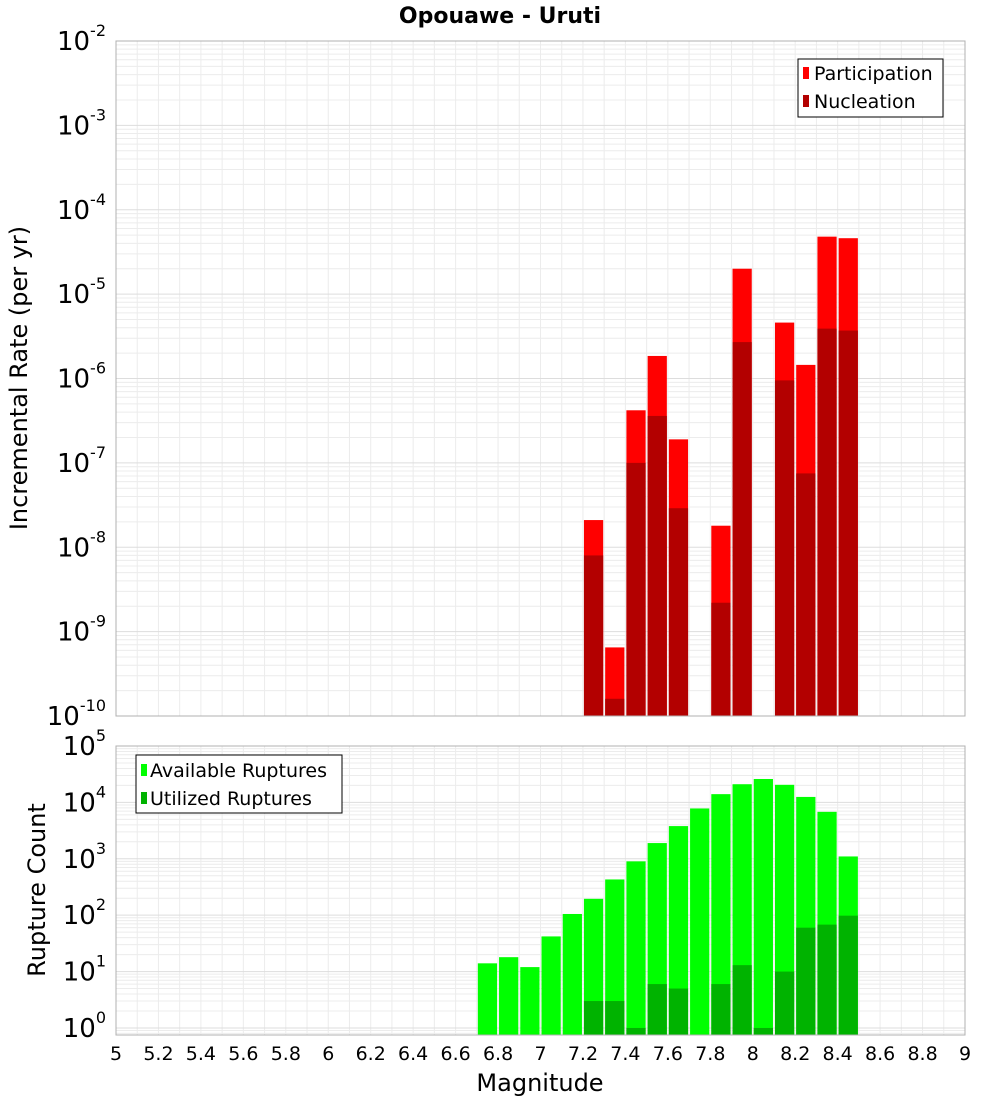 The height and width of the screenshot is (1100, 1000). I want to click on available-ruptures-legend-label: Available Ruptures, so click(238, 771).